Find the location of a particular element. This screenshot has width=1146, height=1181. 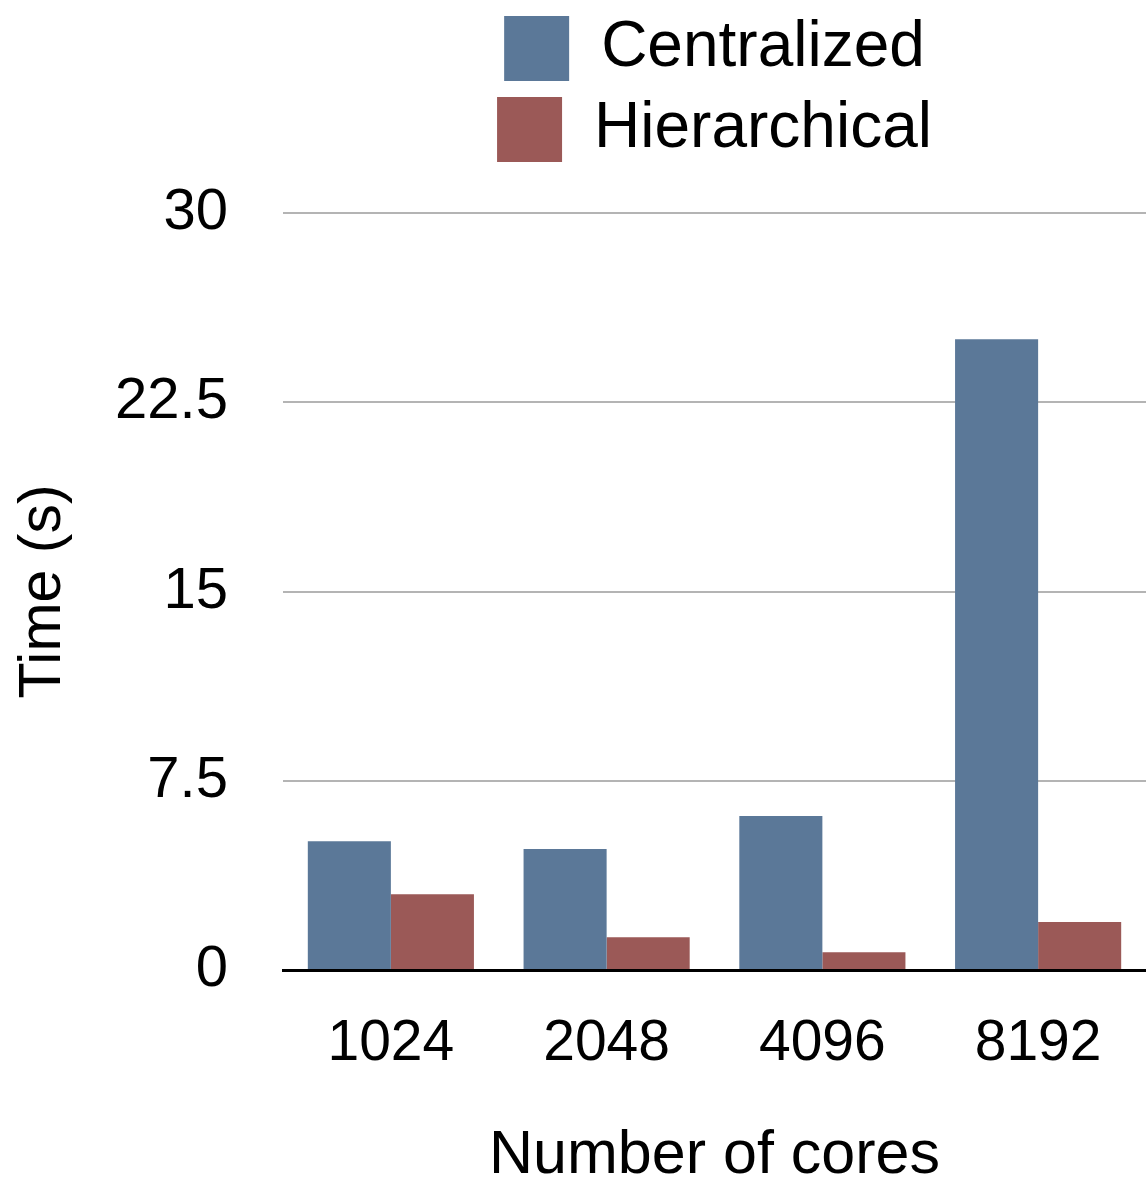

legend-label: Centralized is located at coordinates (763, 44).